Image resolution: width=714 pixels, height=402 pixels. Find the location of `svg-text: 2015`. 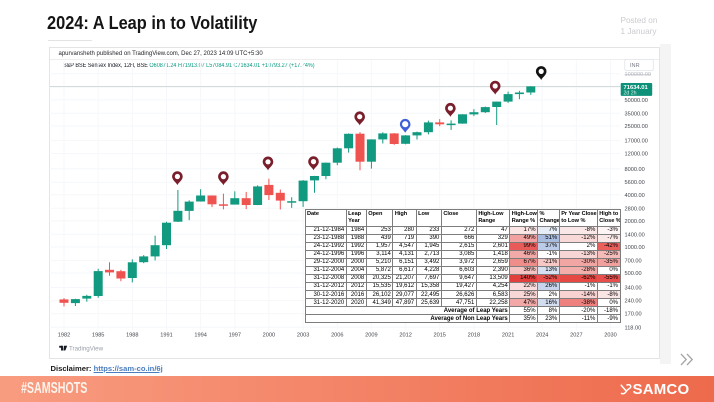

svg-text: 2015 is located at coordinates (439, 336).